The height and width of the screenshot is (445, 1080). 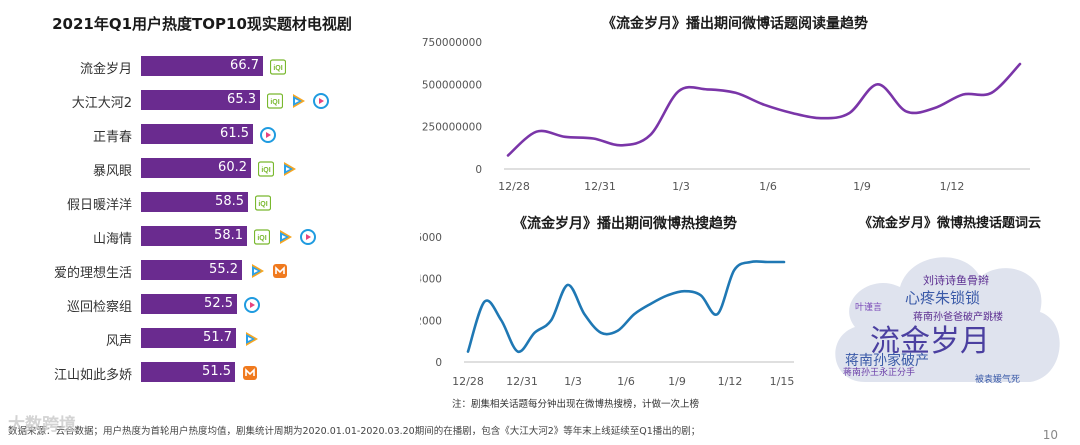 I want to click on ranking-row: 山海情 58.1 iQI, so click(x=200, y=237).